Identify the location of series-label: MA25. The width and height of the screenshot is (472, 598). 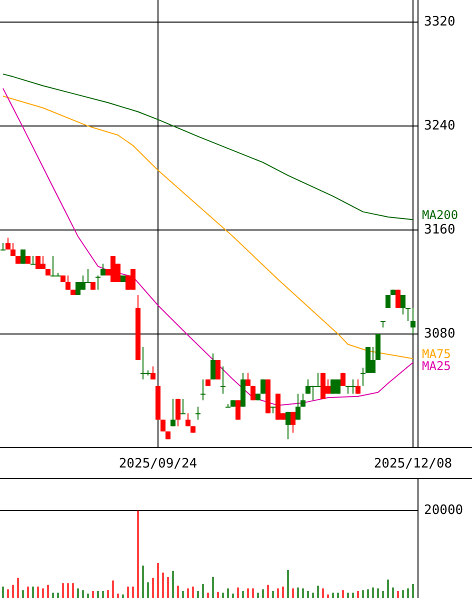
(436, 365).